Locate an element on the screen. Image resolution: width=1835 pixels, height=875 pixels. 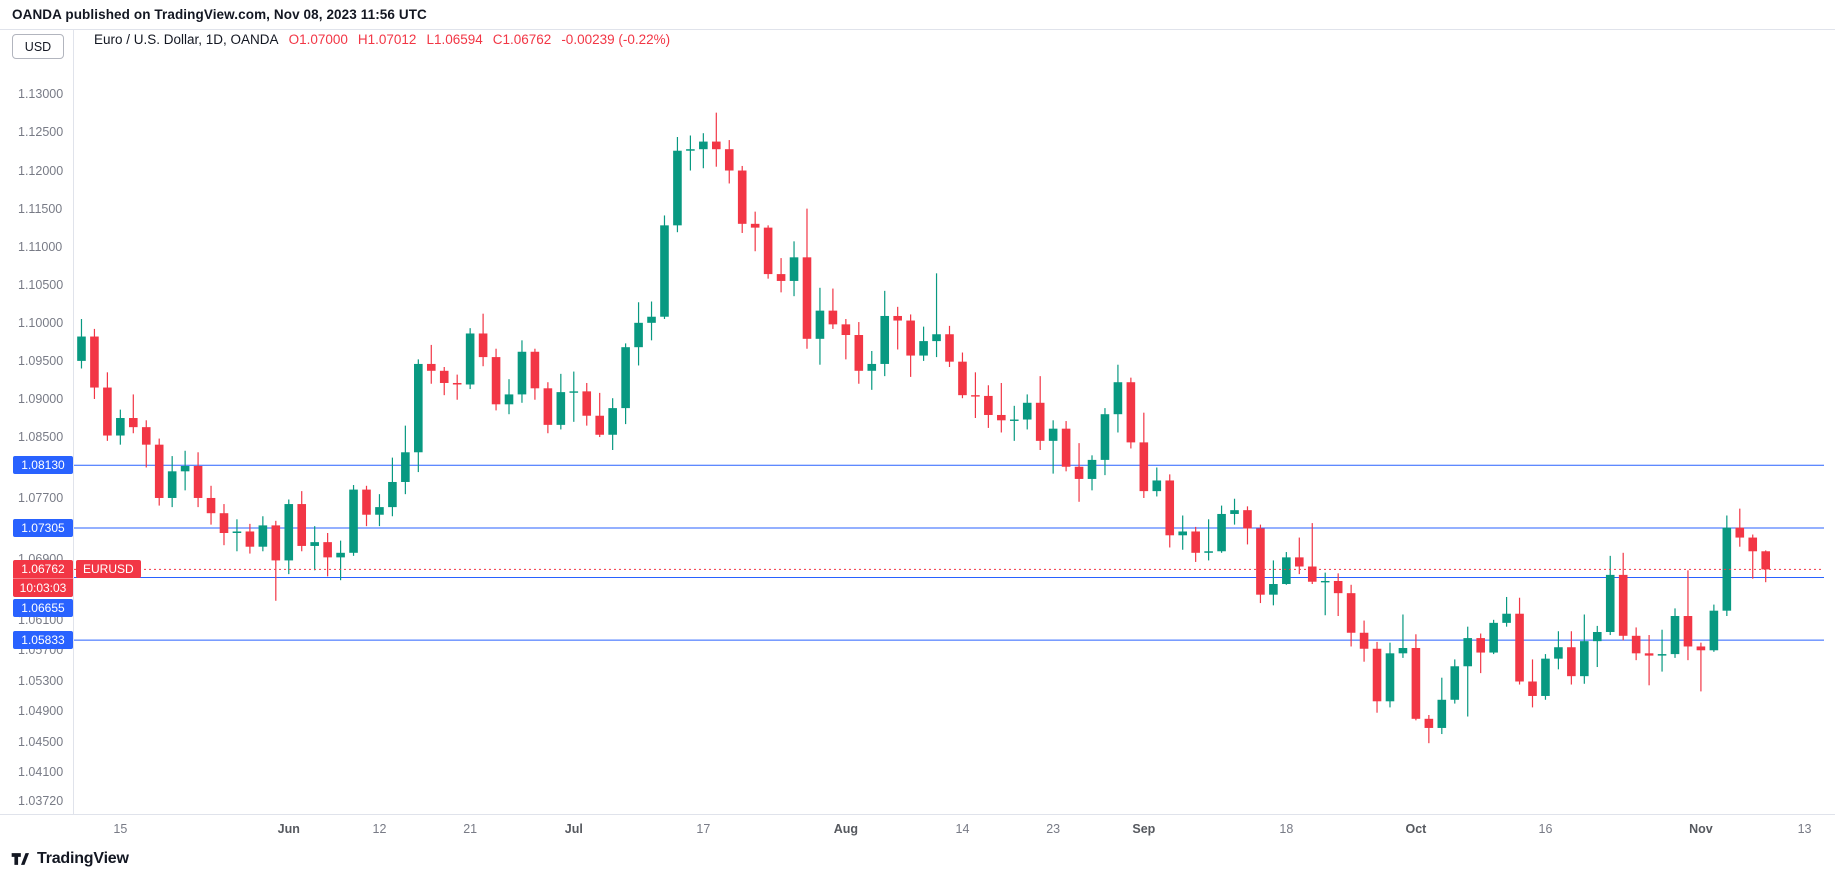
price-axis-unit-button: USD is located at coordinates (38, 46).